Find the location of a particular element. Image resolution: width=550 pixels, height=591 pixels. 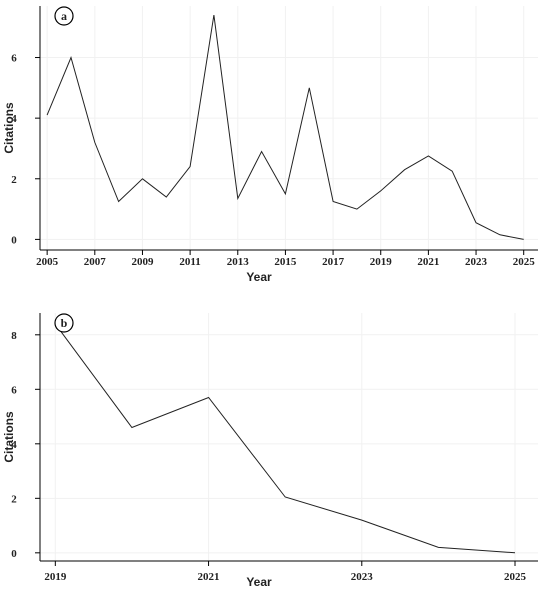

x-tick-label: 2005 is located at coordinates (47, 262).